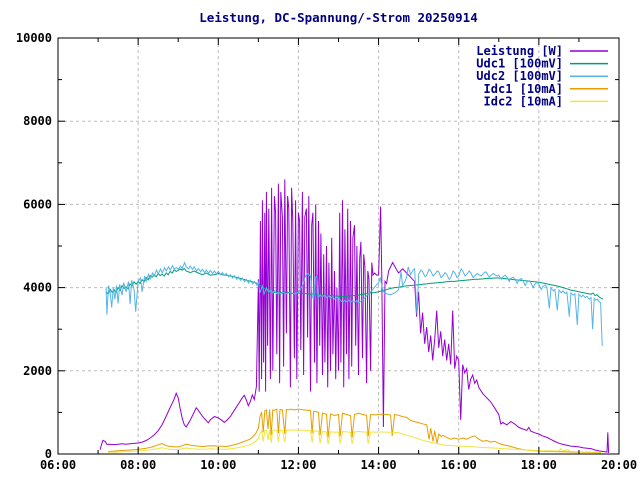 The width and height of the screenshot is (640, 480). I want to click on series-line-idc1, so click(355, 431).